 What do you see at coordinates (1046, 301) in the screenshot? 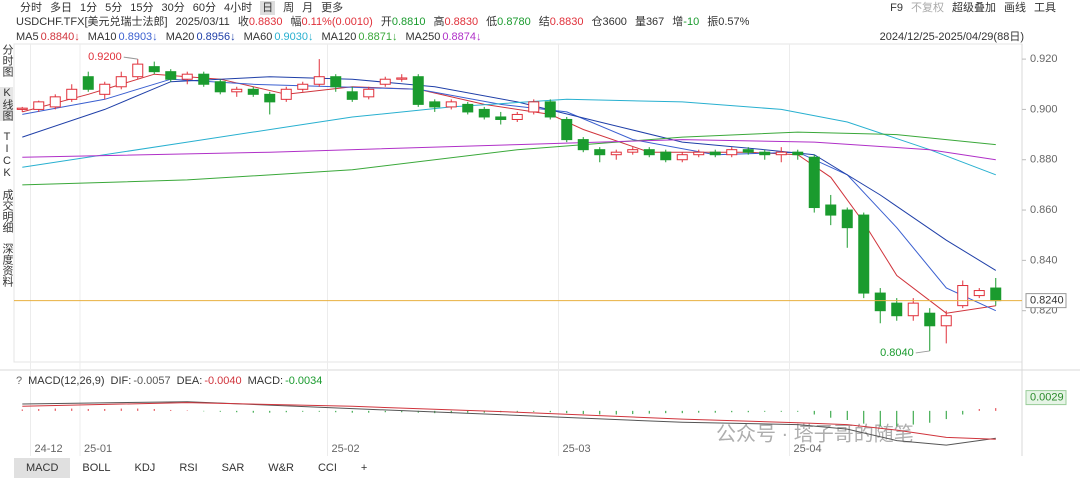
I see `last-price-box` at bounding box center [1046, 301].